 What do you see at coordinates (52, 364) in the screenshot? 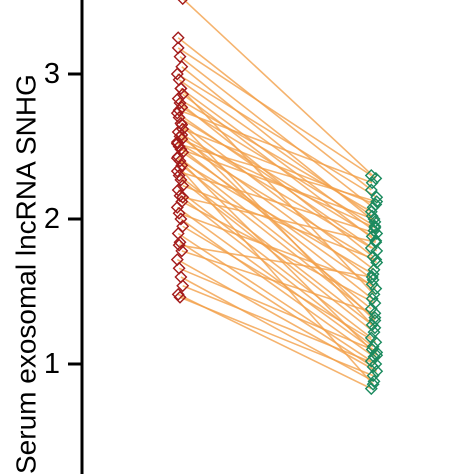
I see `y-tick-label: 1` at bounding box center [52, 364].